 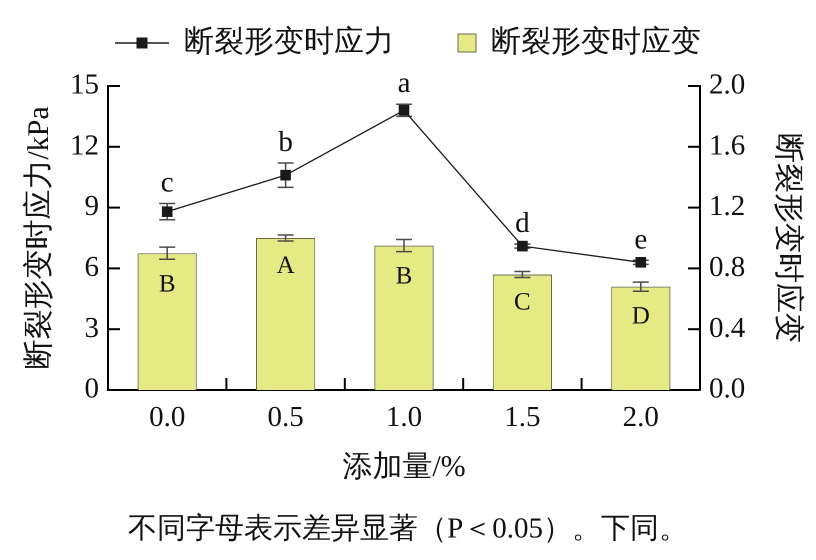 I want to click on y2-axis-title: 断裂形变时应变, so click(x=789, y=238).